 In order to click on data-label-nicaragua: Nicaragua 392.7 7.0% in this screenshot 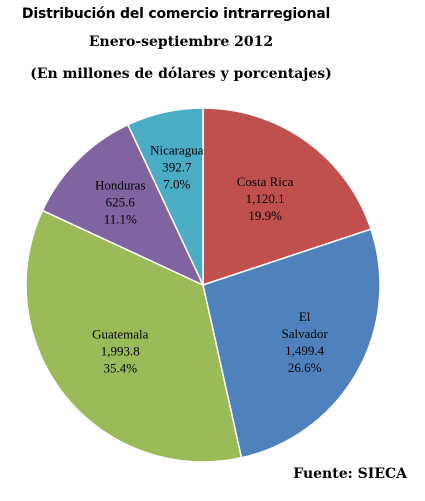, I will do `click(177, 167)`.